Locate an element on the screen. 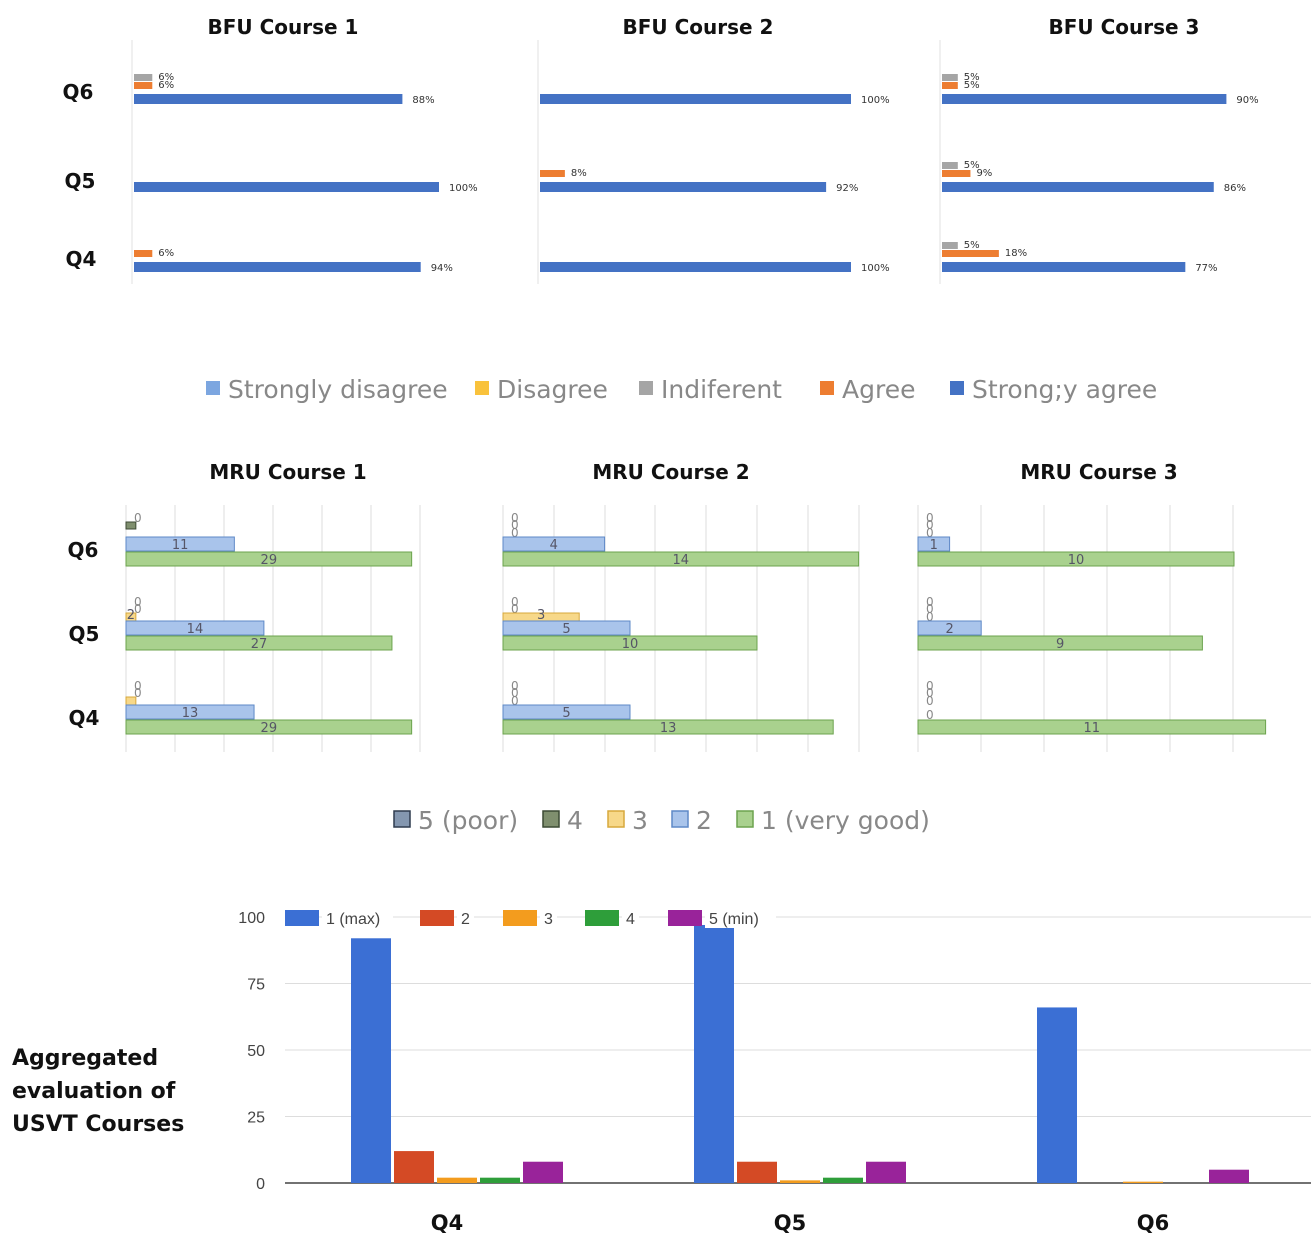  bfu-legend-swatch-agree is located at coordinates (827, 388).